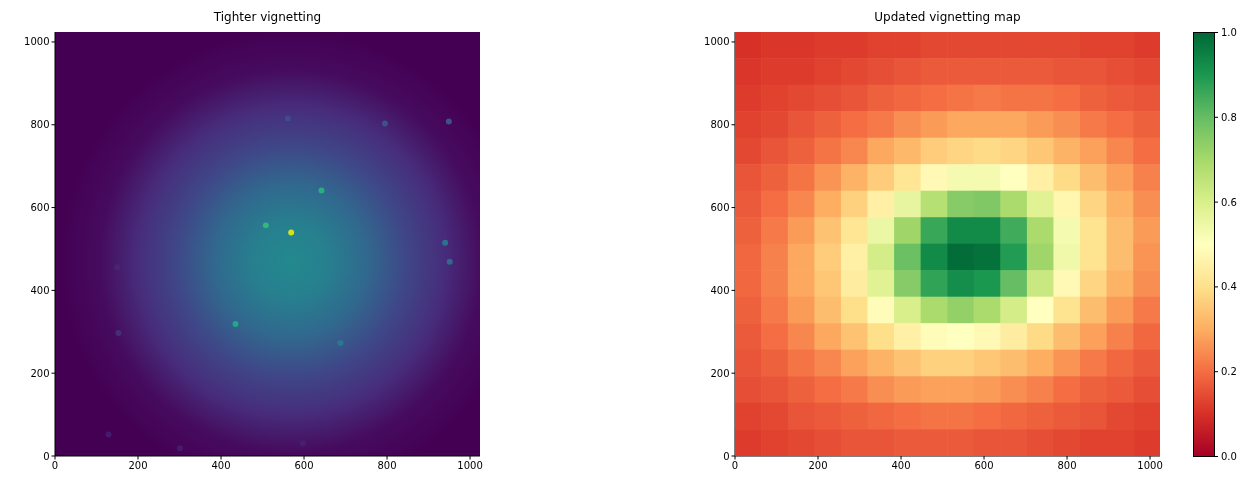 The width and height of the screenshot is (1256, 490). What do you see at coordinates (1229, 117) in the screenshot?
I see `color-bar-label: 0.8` at bounding box center [1229, 117].